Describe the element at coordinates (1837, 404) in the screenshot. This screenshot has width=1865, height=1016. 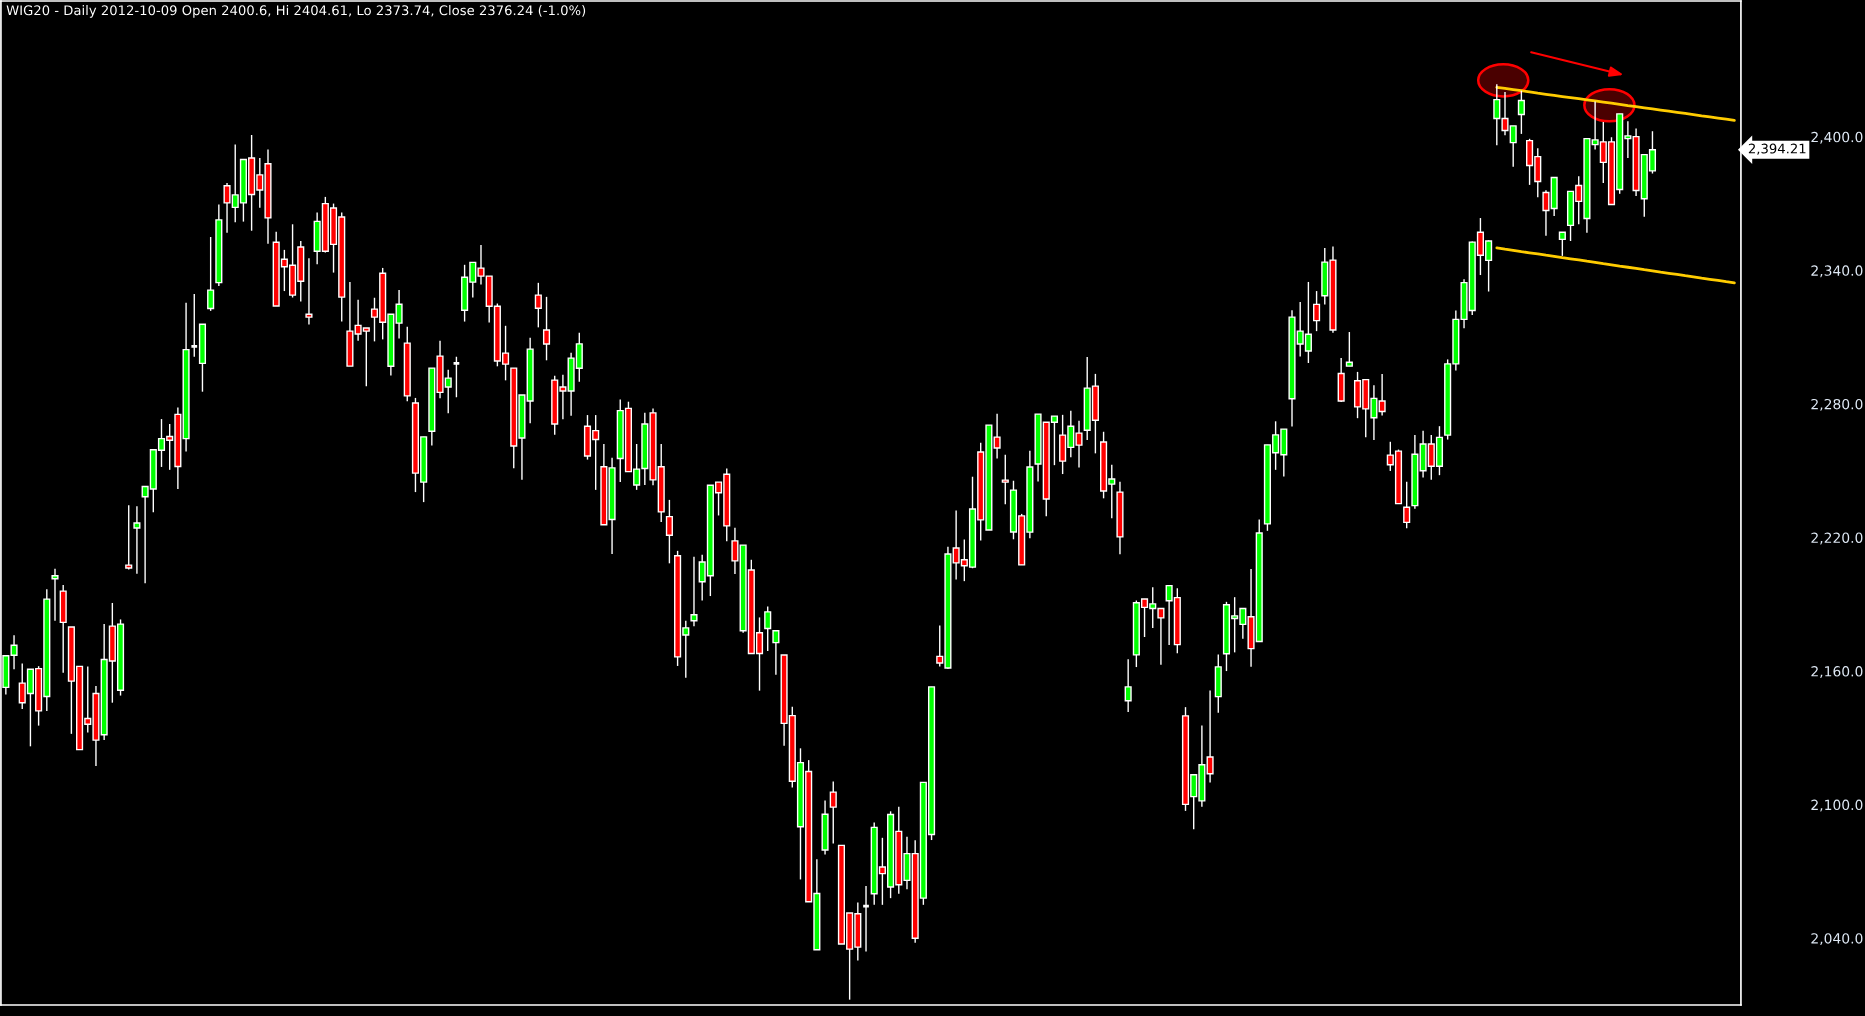
I see `y-tick-label: 2,280.0` at that location.